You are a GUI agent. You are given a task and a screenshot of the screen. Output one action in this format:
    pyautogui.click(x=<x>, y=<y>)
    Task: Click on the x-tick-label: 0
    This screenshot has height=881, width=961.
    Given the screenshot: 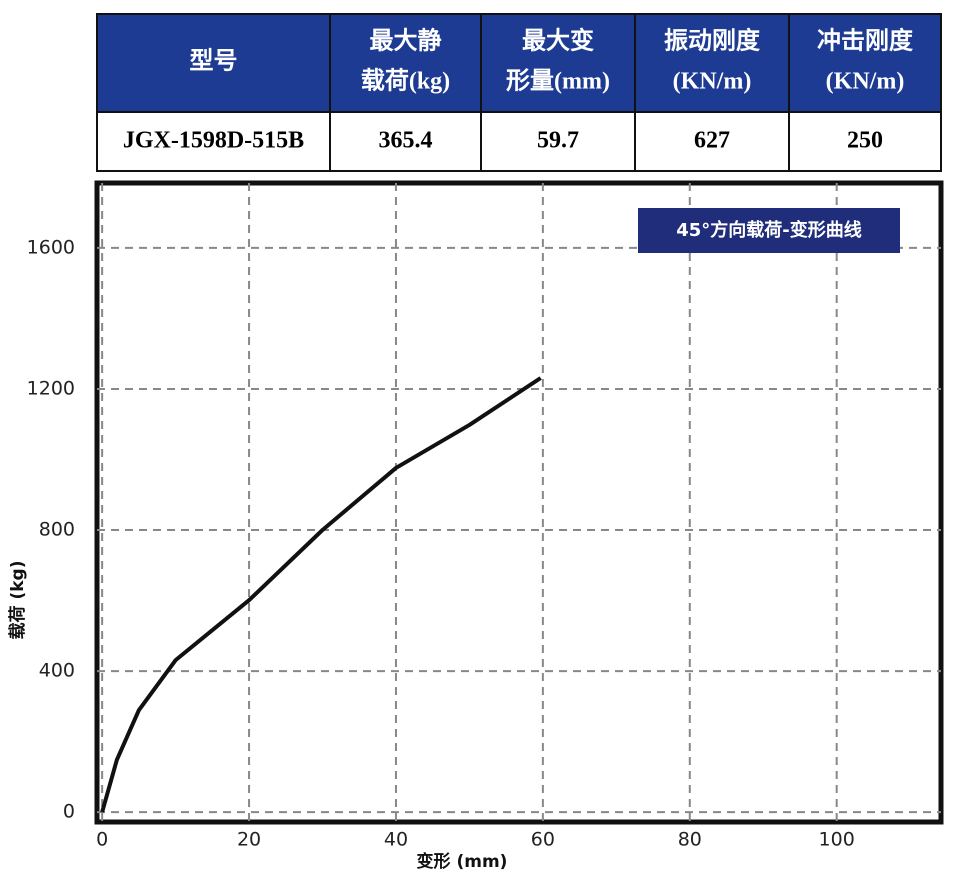 What is the action you would take?
    pyautogui.click(x=102, y=840)
    